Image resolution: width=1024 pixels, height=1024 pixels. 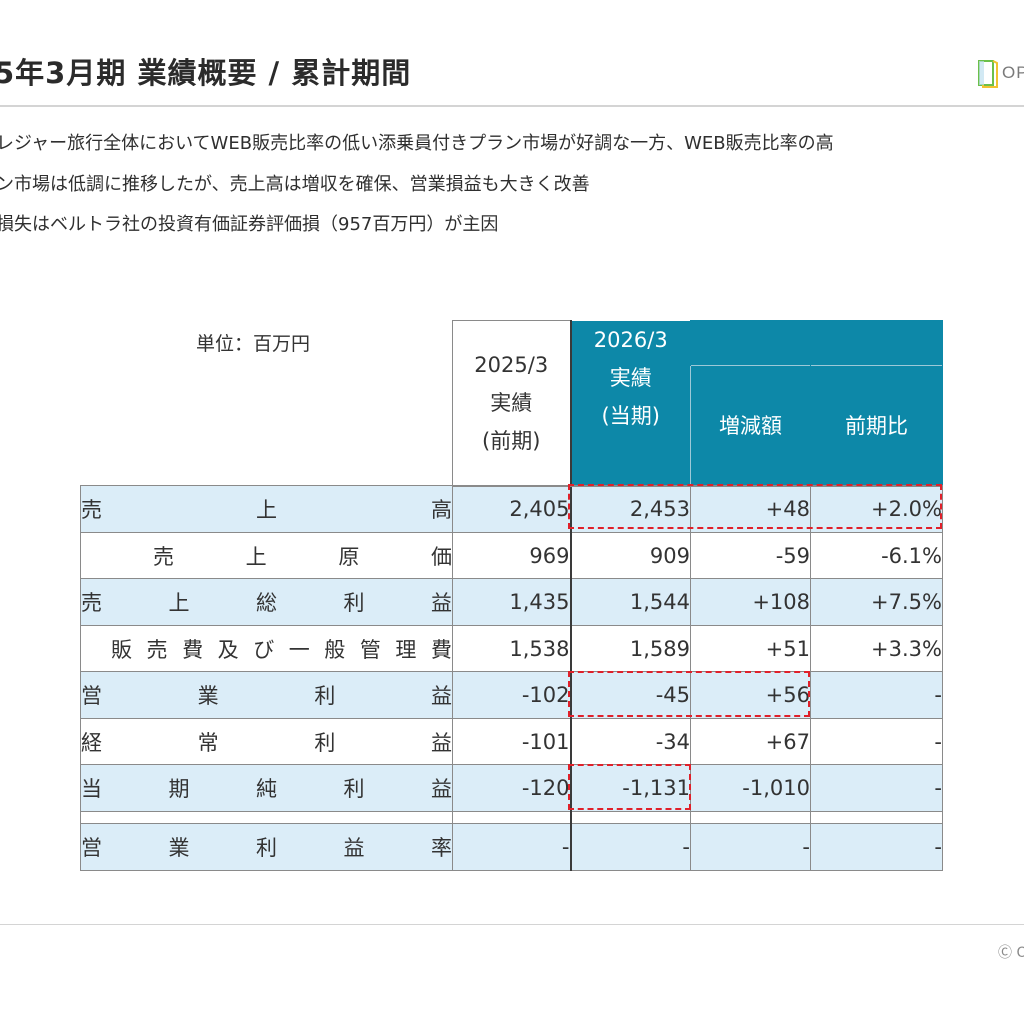 What do you see at coordinates (630, 415) in the screenshot?
I see `header-cur-note: (当期)` at bounding box center [630, 415].